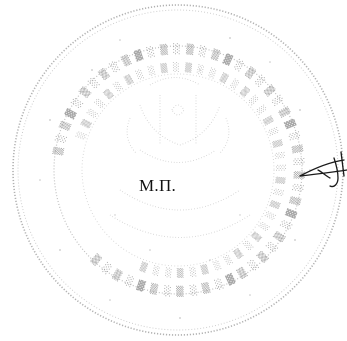 The image size is (347, 341). What do you see at coordinates (323, 169) in the screenshot?
I see `signature-flourish-icon` at bounding box center [323, 169].